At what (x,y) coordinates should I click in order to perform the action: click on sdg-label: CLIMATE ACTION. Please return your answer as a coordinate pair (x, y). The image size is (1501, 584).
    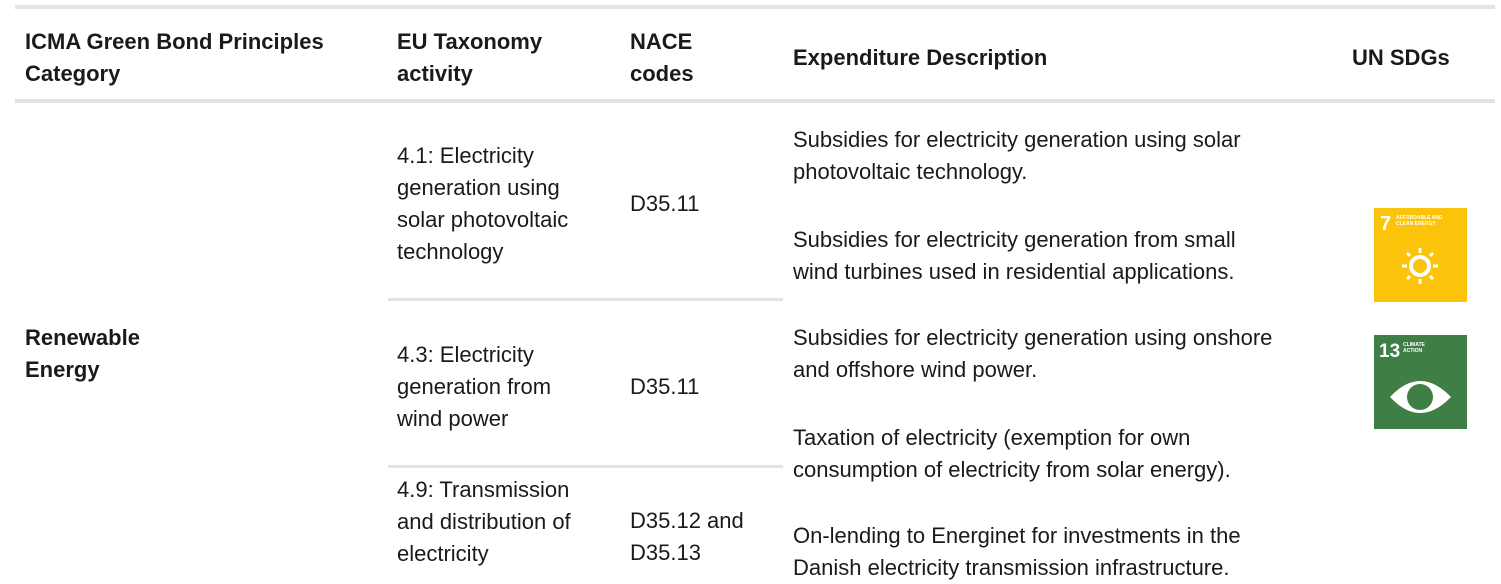
    Looking at the image, I should click on (1414, 348).